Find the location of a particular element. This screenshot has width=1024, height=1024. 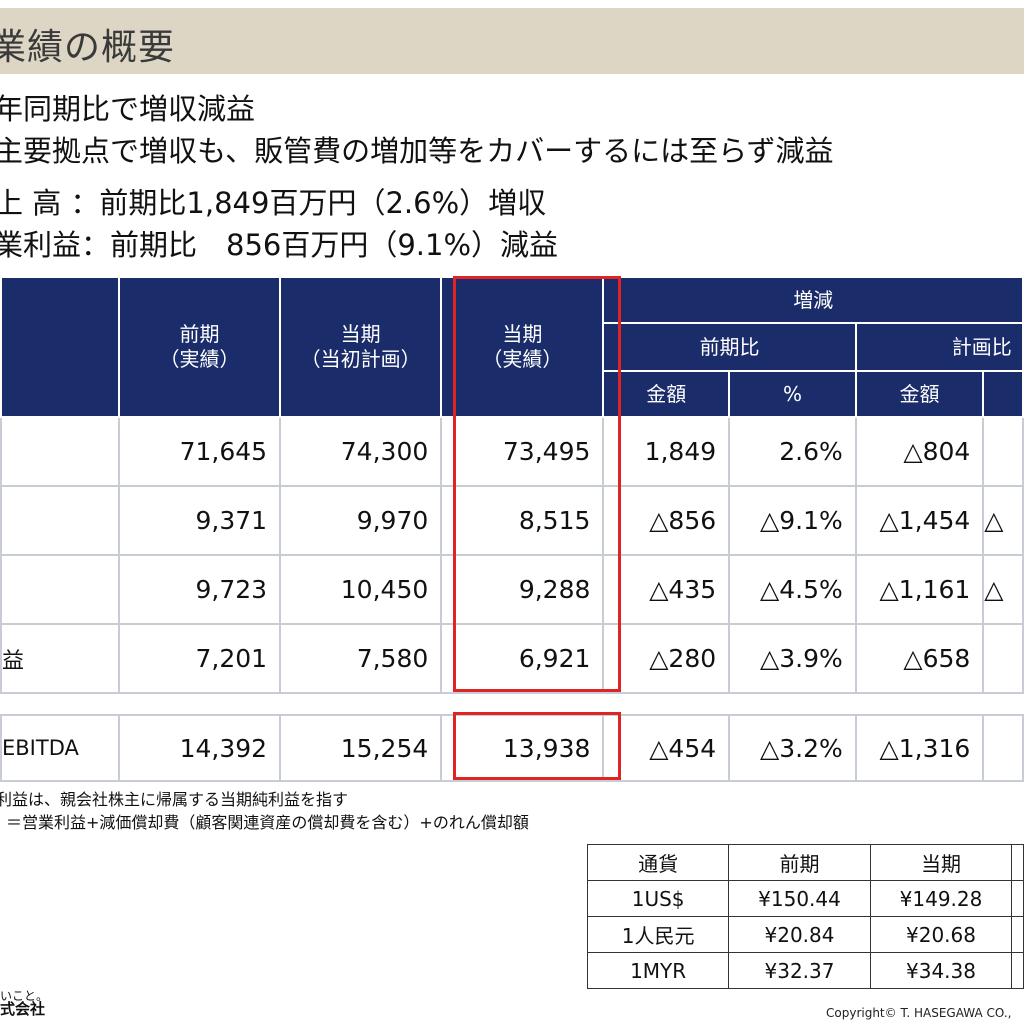

header-change: 増減 is located at coordinates (813, 300).